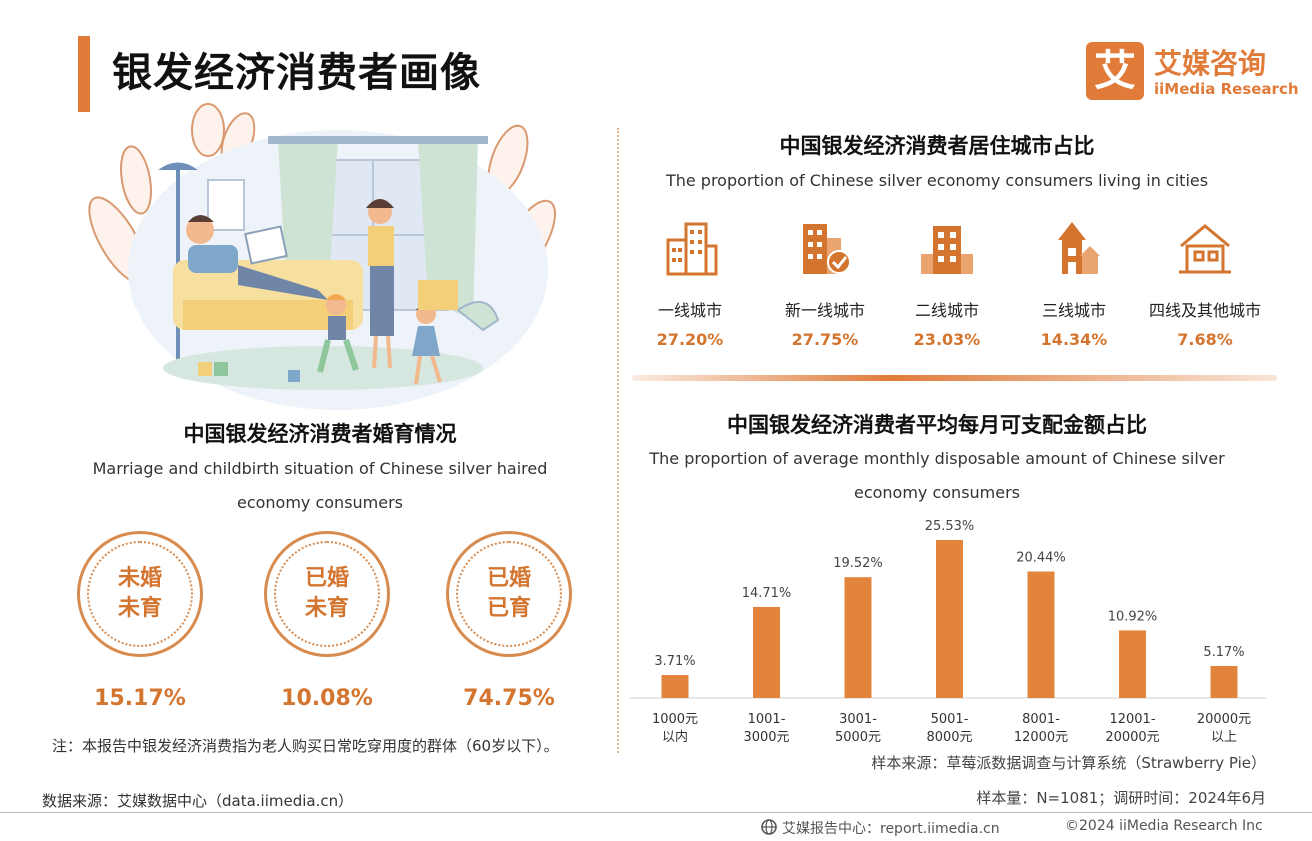 This screenshot has height=841, width=1312. What do you see at coordinates (1074, 339) in the screenshot?
I see `city-percent-tier3: 14.34%` at bounding box center [1074, 339].